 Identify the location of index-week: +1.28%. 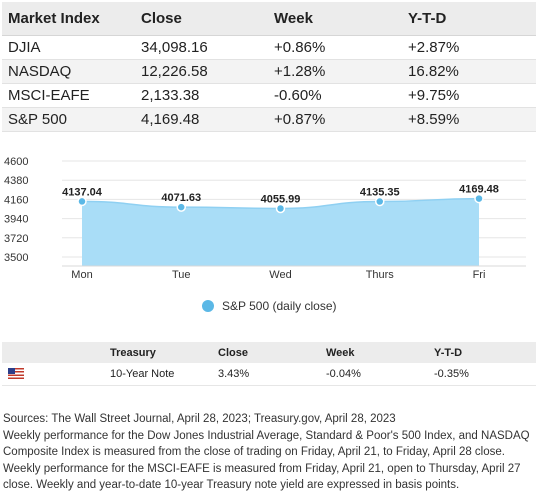
(335, 71).